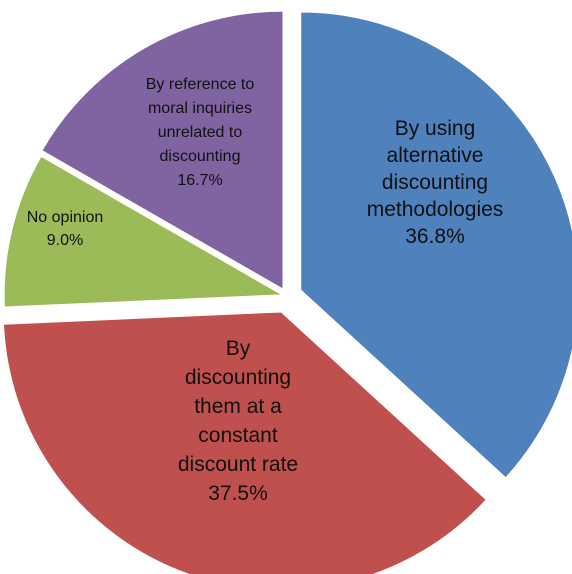  Describe the element at coordinates (238, 348) in the screenshot. I see `category-label-line: By` at that location.